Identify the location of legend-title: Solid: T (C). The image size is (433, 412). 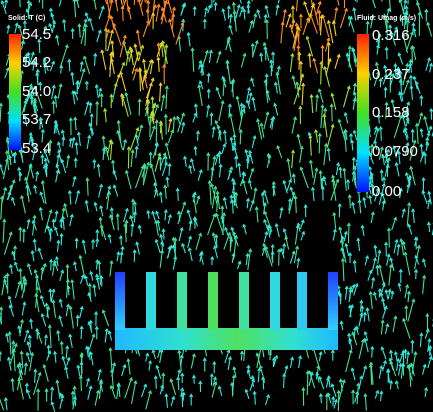
(26, 18).